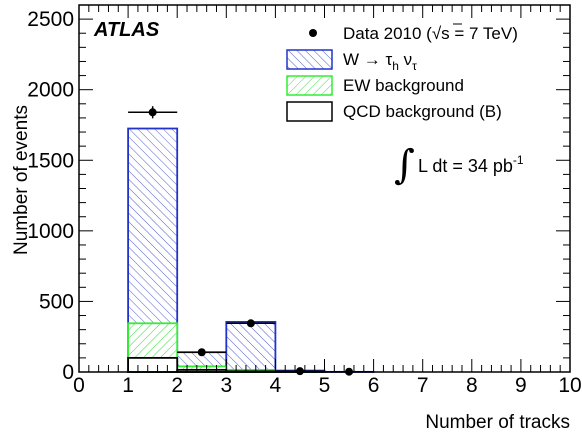  Describe the element at coordinates (251, 346) in the screenshot. I see `bar-signal` at that location.